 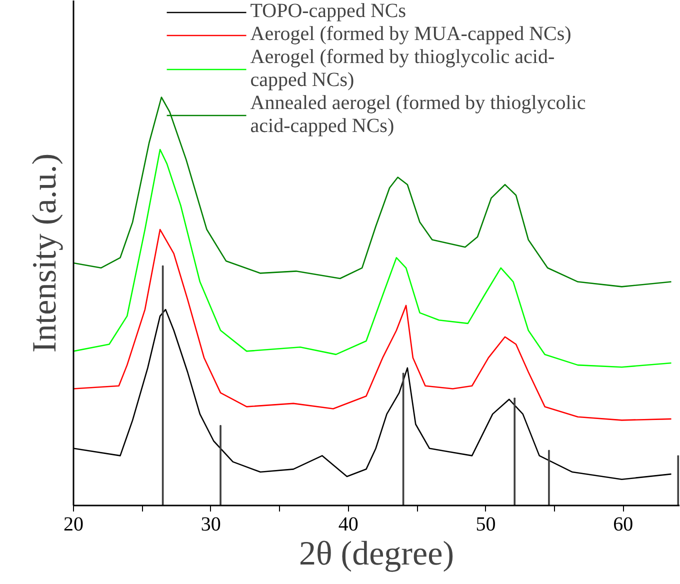 I want to click on x-tick-label: 30, so click(x=210, y=525).